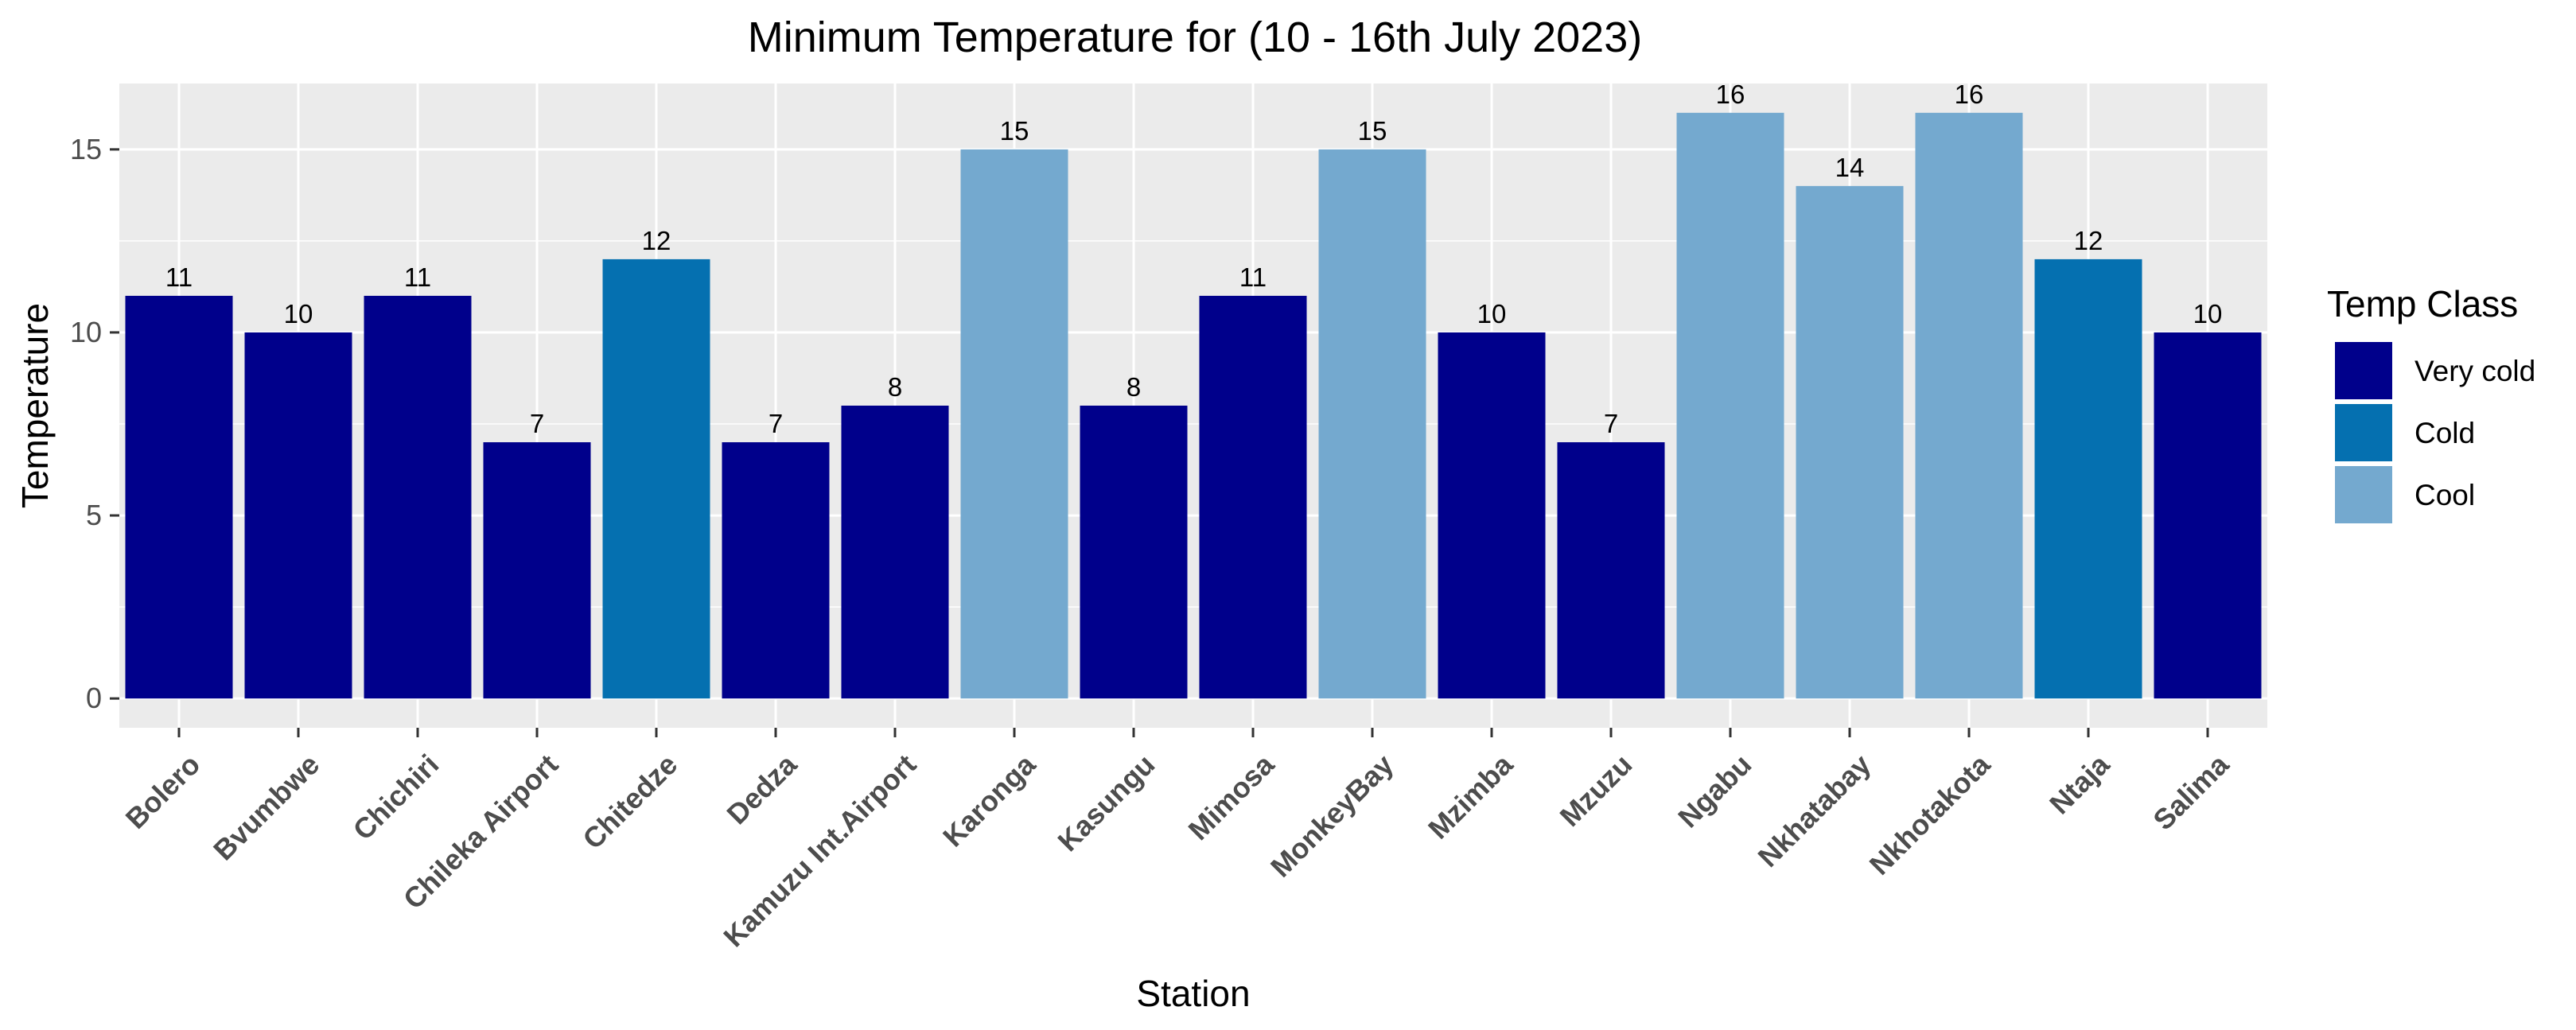  What do you see at coordinates (163, 791) in the screenshot?
I see `x-tick-label: Bolero` at bounding box center [163, 791].